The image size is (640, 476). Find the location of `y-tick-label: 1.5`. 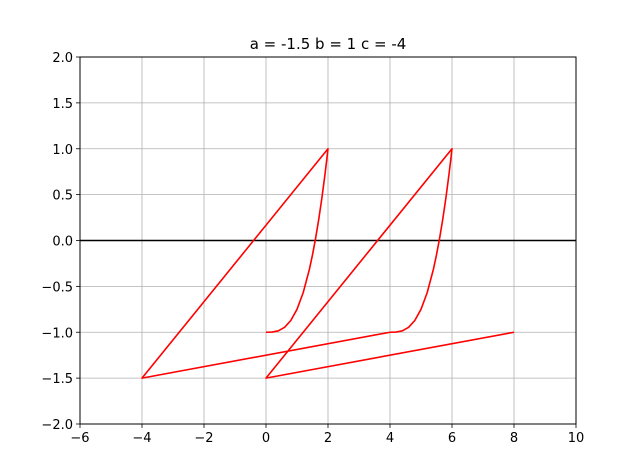

y-tick-label: 1.5 is located at coordinates (62, 104).